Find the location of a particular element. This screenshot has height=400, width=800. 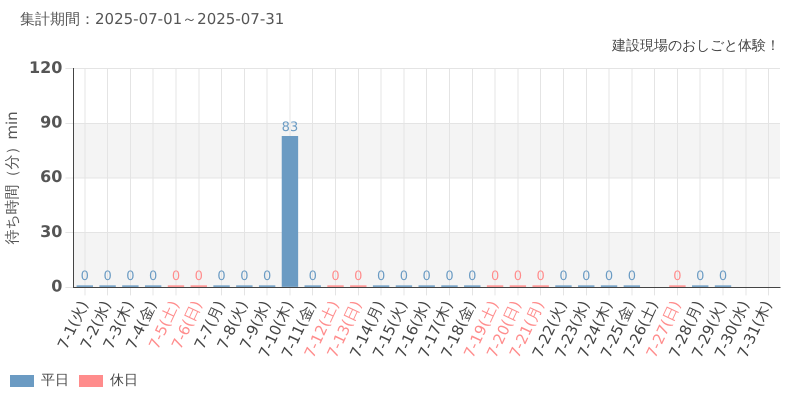

y-tick-label: 30 is located at coordinates (51, 231).